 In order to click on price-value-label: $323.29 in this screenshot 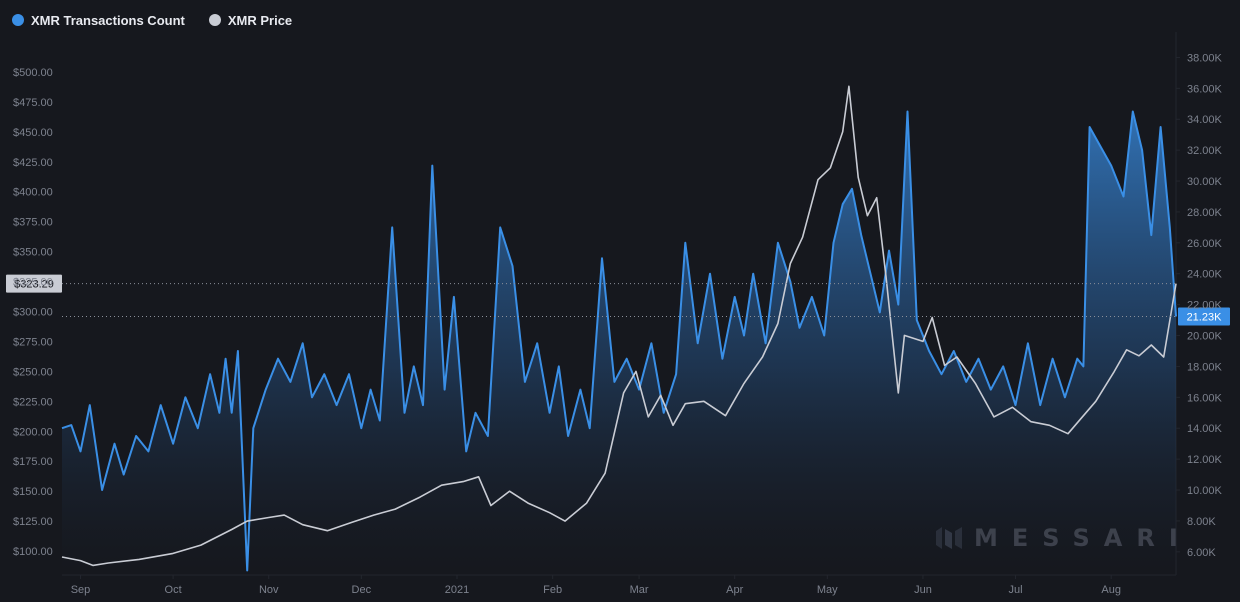, I will do `click(34, 285)`.